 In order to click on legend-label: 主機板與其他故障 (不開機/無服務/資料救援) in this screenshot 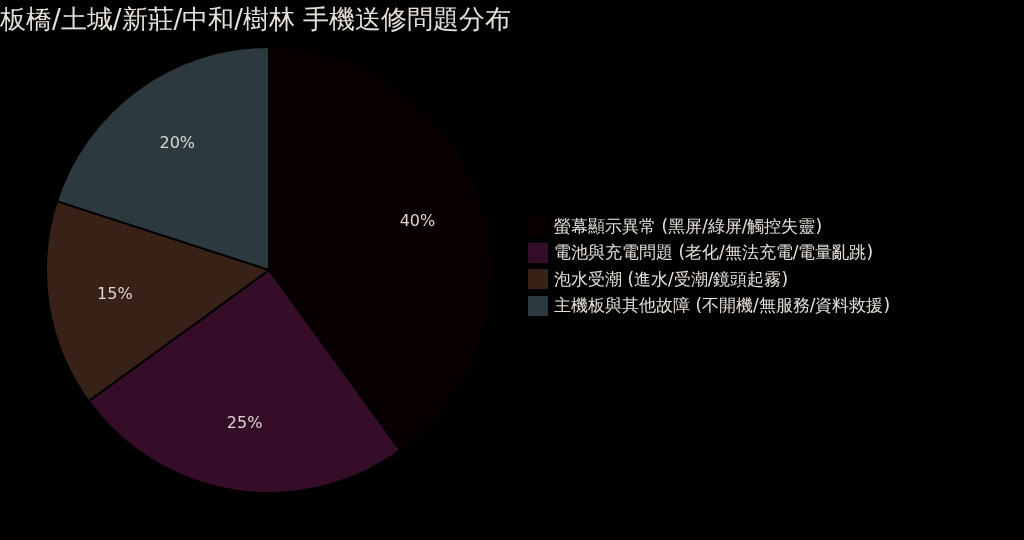, I will do `click(722, 306)`.